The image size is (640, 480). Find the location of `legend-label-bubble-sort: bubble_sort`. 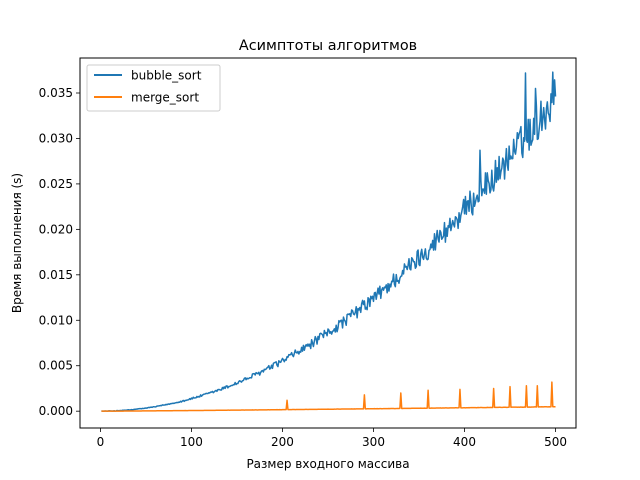

legend-label-bubble-sort: bubble_sort is located at coordinates (166, 76).